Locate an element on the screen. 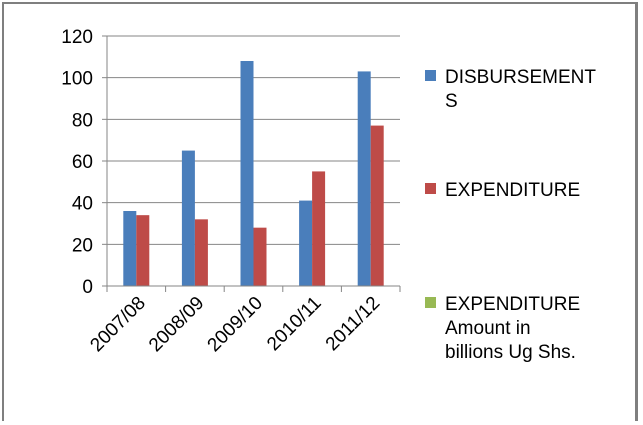 The height and width of the screenshot is (425, 643). legend-label: S is located at coordinates (451, 101).